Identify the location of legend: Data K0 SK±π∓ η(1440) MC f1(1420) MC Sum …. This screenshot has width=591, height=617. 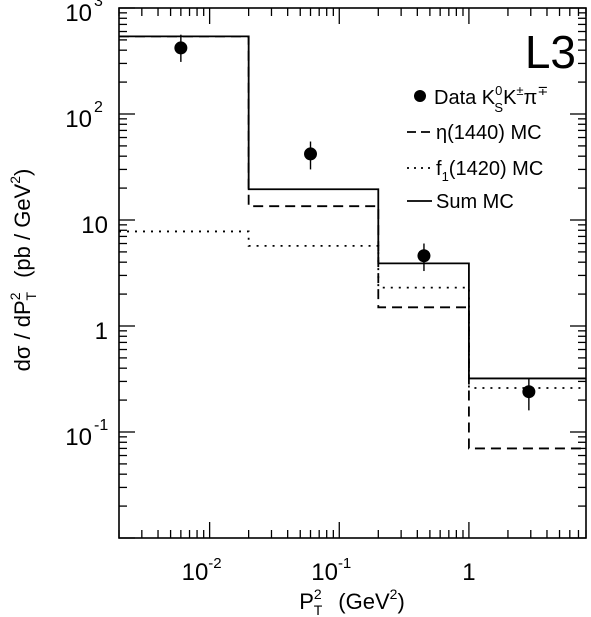
(477, 148).